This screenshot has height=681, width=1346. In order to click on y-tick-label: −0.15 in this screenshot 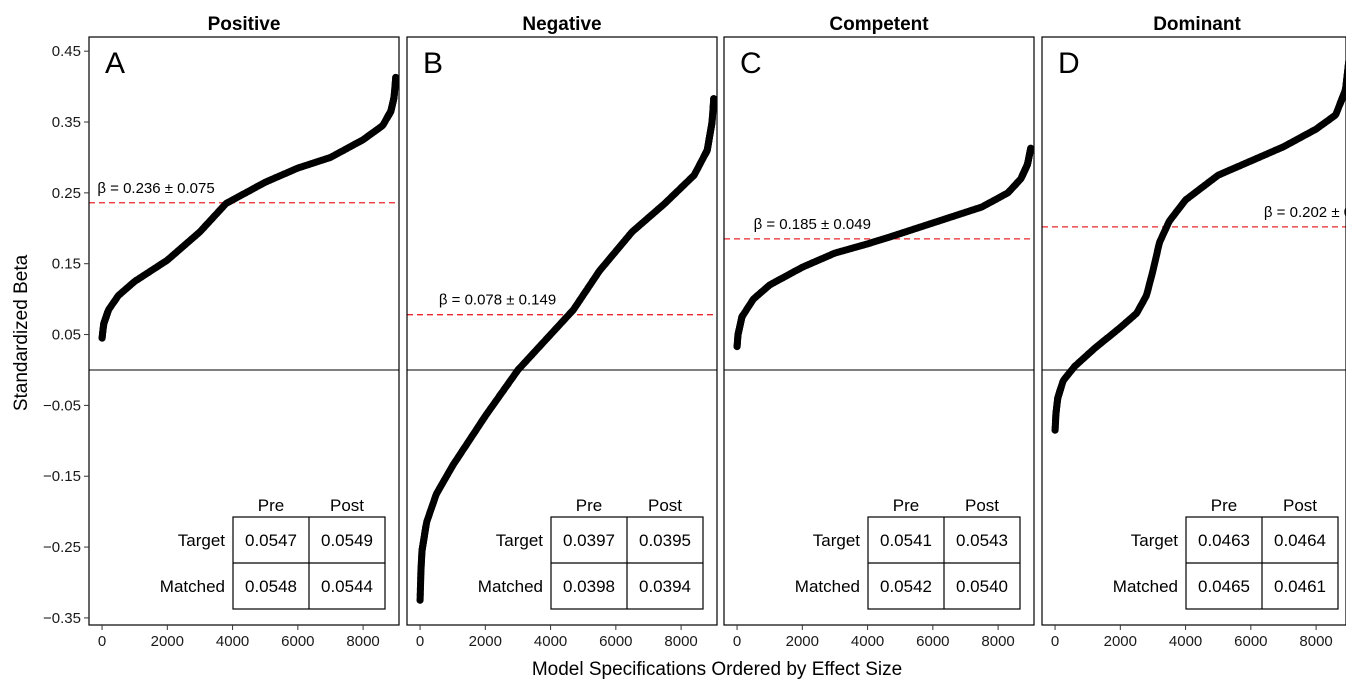, I will do `click(62, 476)`.